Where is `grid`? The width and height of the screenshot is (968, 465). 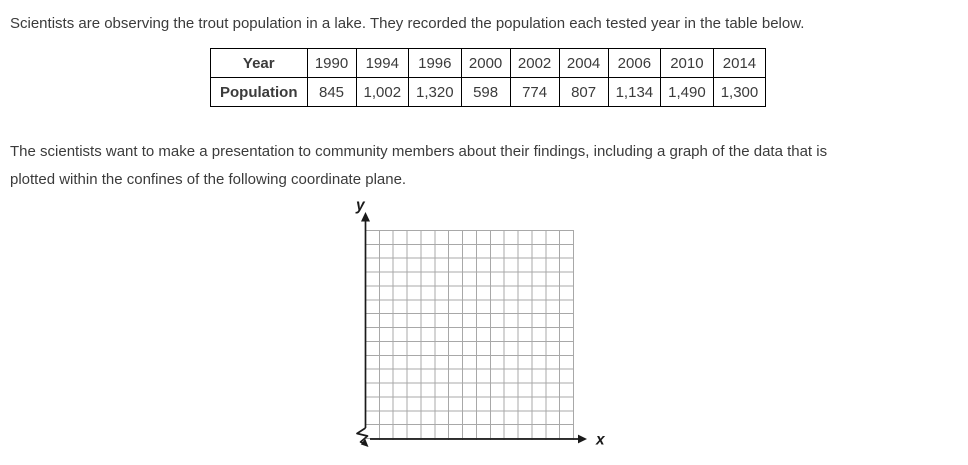
grid is located at coordinates (470, 335).